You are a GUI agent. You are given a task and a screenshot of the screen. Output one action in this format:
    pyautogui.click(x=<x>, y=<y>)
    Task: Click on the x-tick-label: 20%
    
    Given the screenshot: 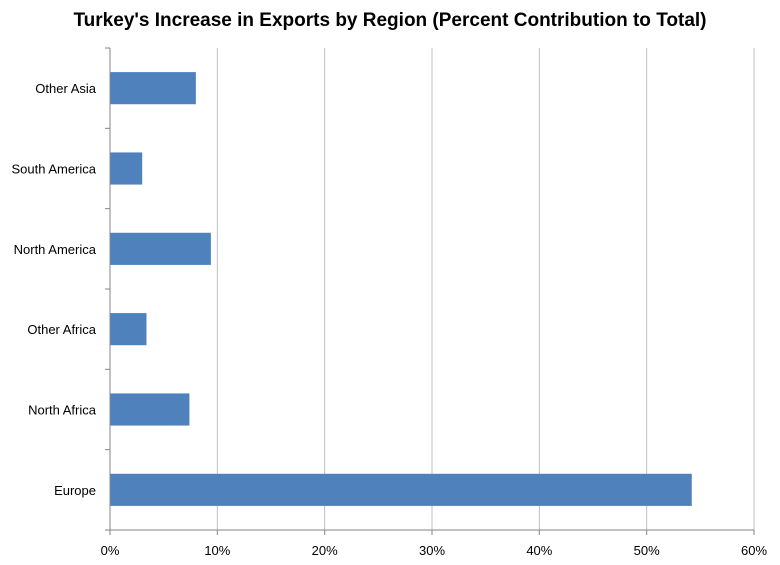 What is the action you would take?
    pyautogui.click(x=325, y=550)
    